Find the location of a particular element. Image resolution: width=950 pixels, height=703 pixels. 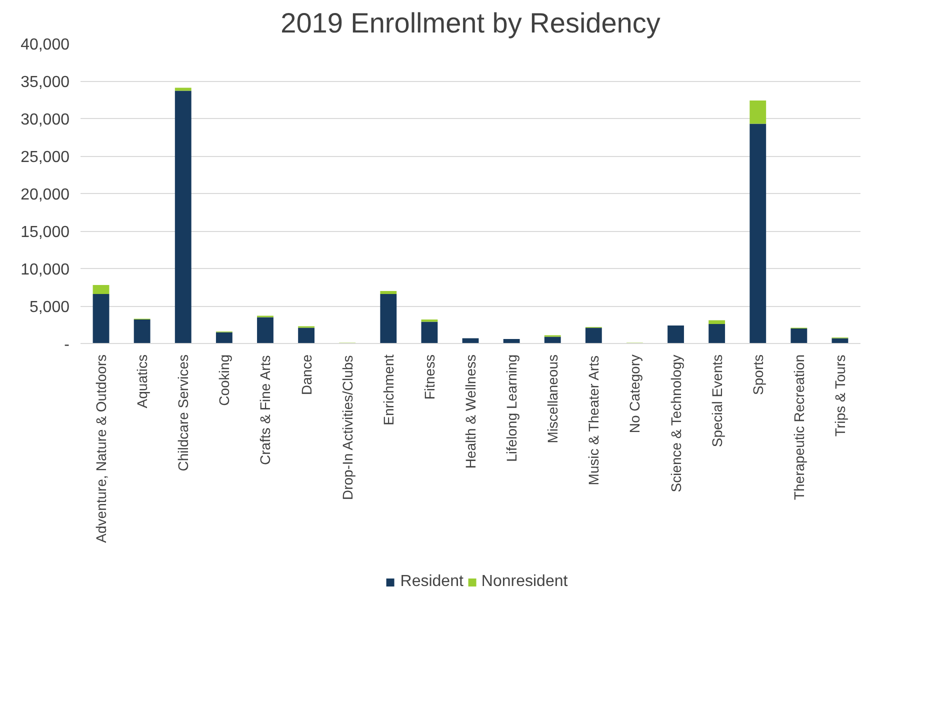

x-tick-label: Trips & Tours is located at coordinates (840, 395).